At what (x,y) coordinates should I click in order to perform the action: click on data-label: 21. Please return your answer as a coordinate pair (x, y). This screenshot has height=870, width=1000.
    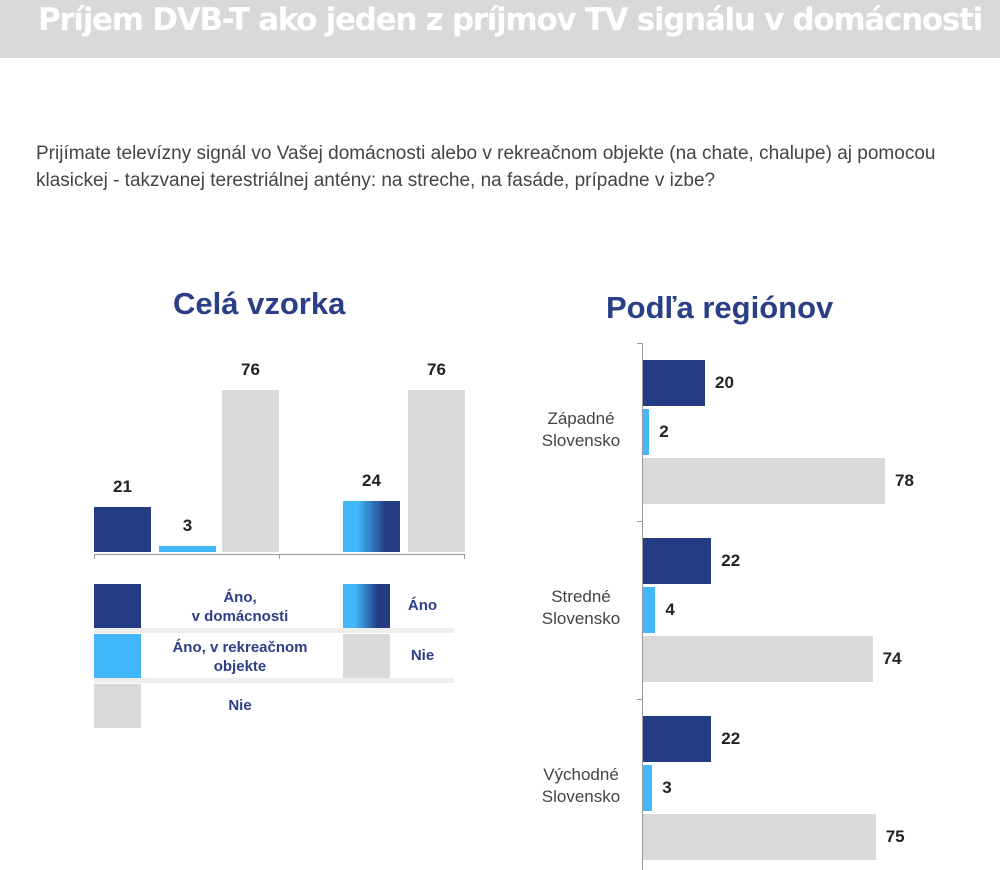
    Looking at the image, I should click on (122, 487).